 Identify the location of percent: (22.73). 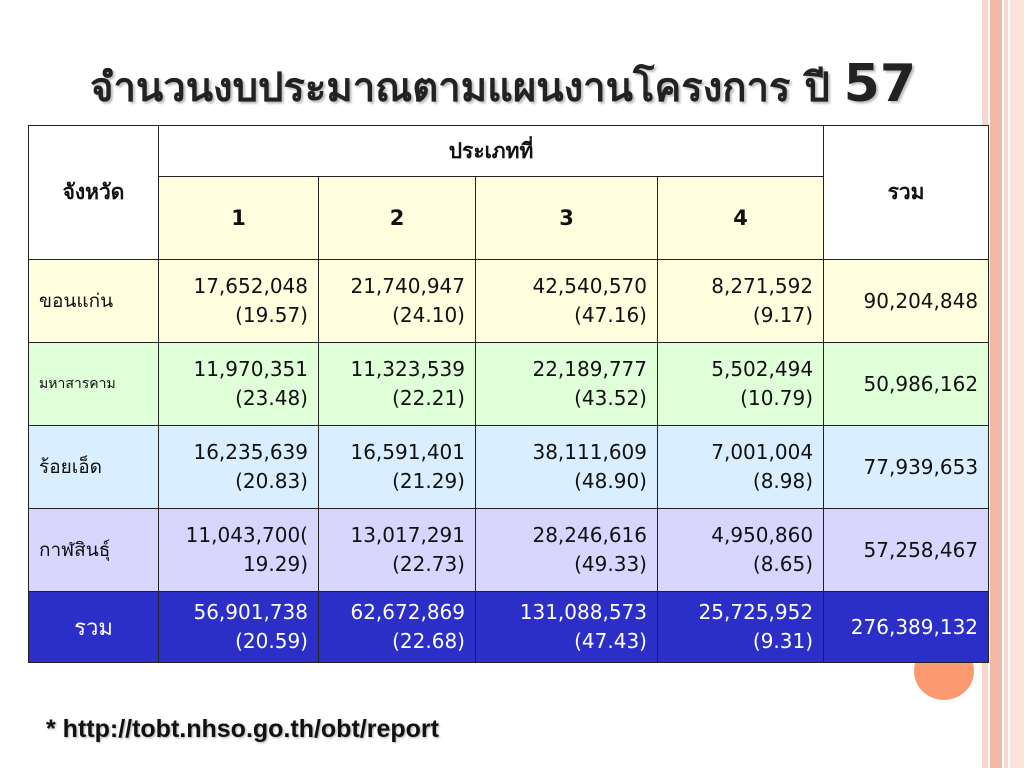
(428, 564).